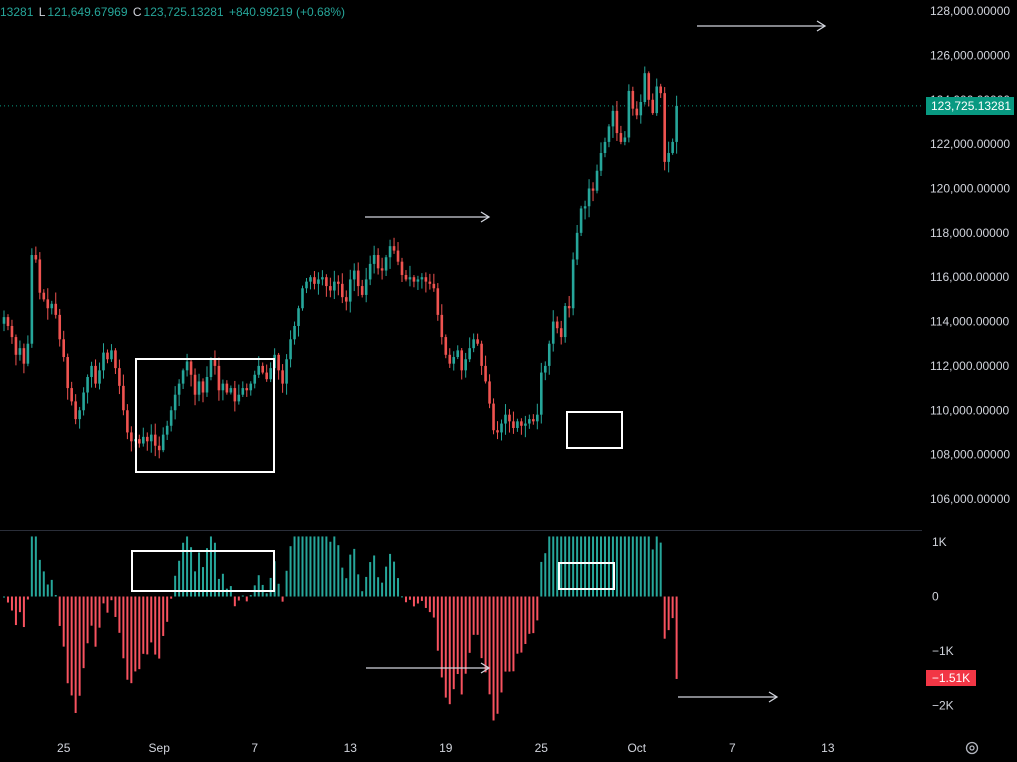 The image size is (1017, 762). Describe the element at coordinates (972, 748) in the screenshot. I see `gear-icon` at that location.